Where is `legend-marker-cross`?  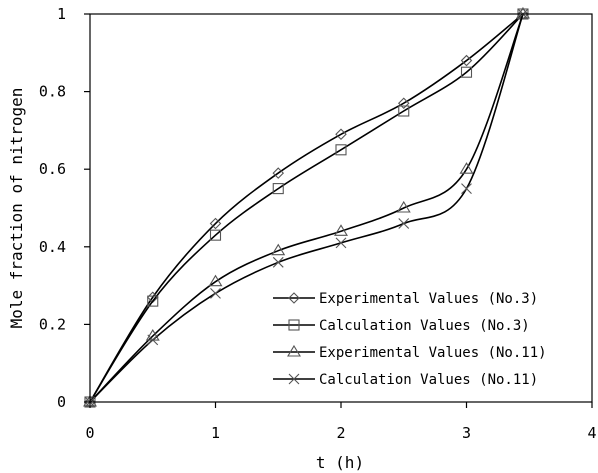 legend-marker-cross is located at coordinates (294, 379).